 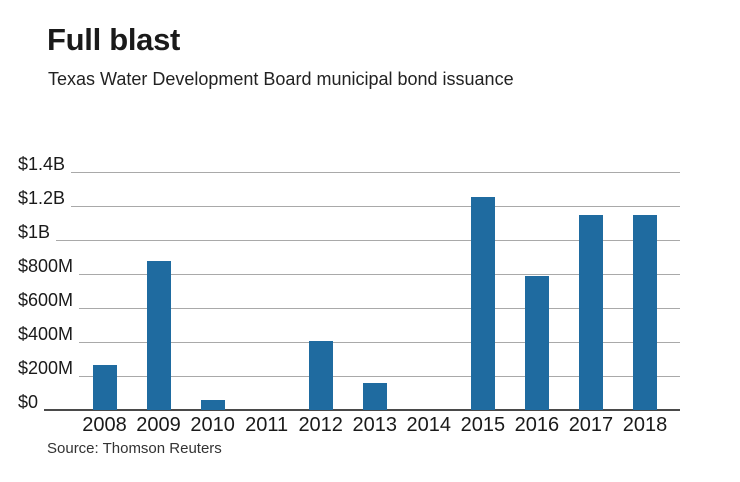 What do you see at coordinates (104, 387) in the screenshot?
I see `bar-2008` at bounding box center [104, 387].